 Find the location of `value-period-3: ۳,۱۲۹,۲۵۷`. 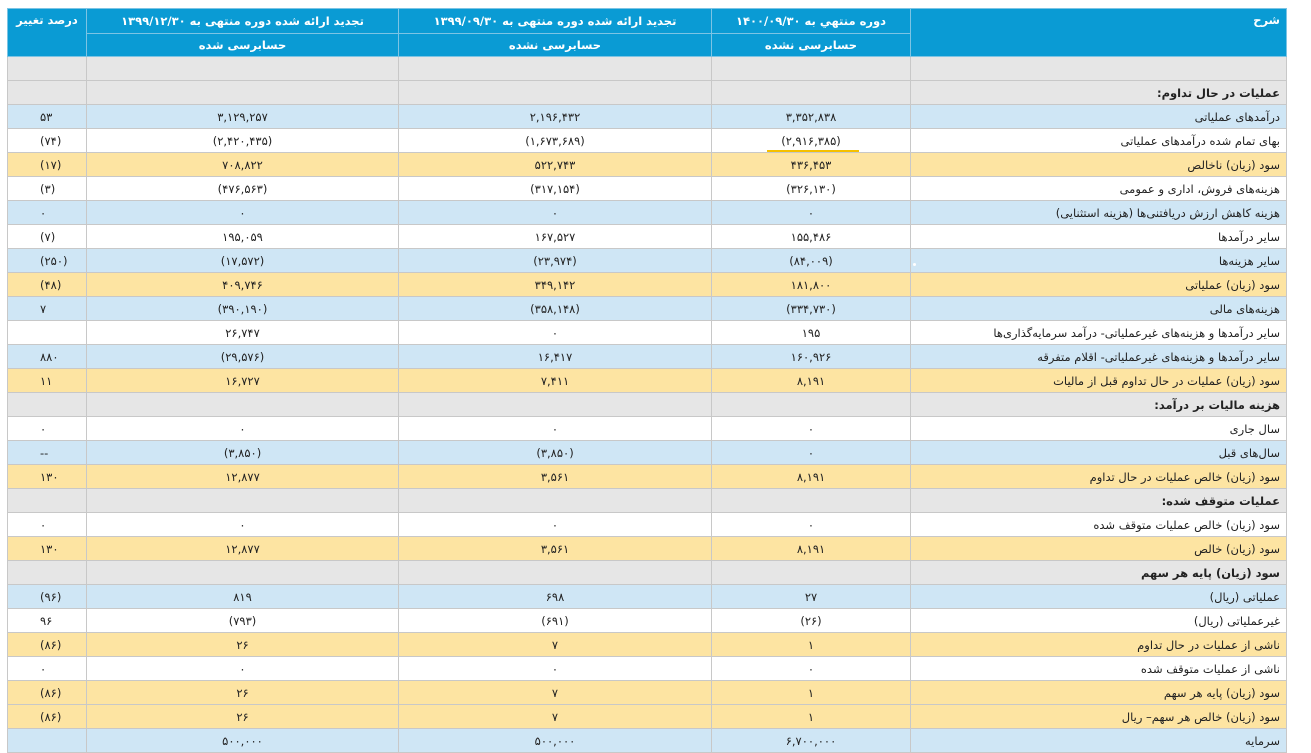

value-period-3: ۳,۱۲۹,۲۵۷ is located at coordinates (242, 116).